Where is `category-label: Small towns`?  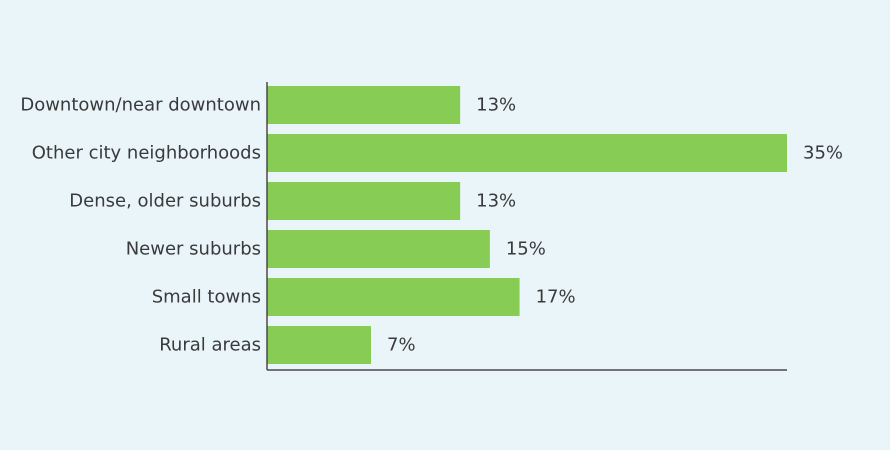
category-label: Small towns is located at coordinates (206, 297).